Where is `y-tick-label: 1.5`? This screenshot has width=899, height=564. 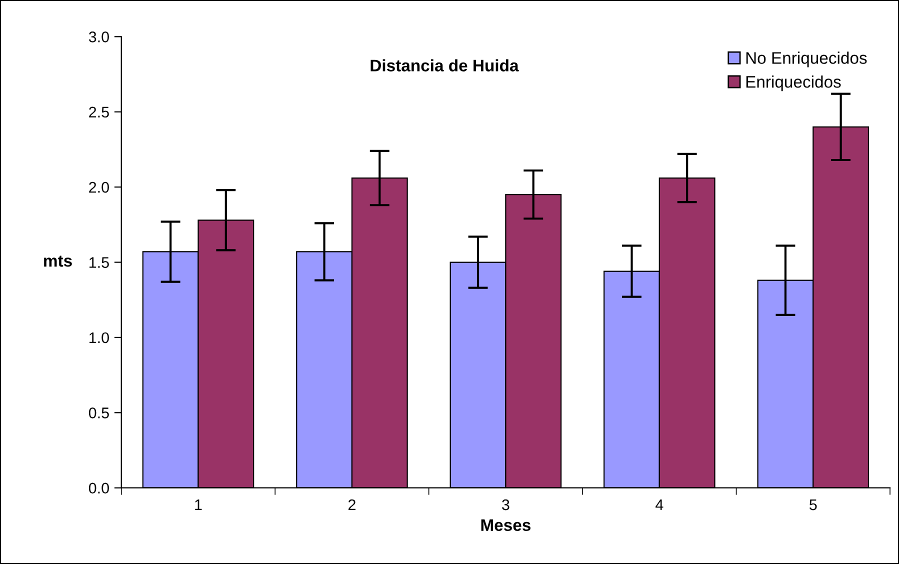
y-tick-label: 1.5 is located at coordinates (99, 262).